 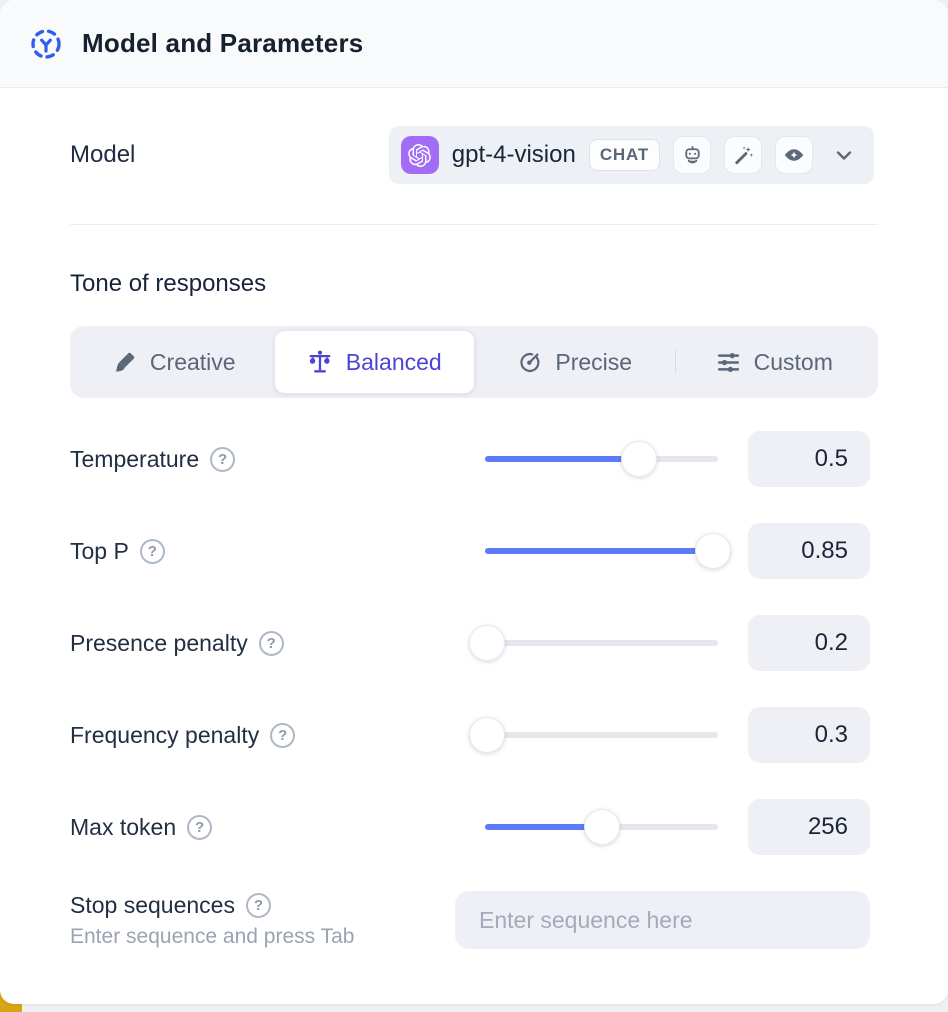 What do you see at coordinates (320, 362) in the screenshot?
I see `balance-scale-icon` at bounding box center [320, 362].